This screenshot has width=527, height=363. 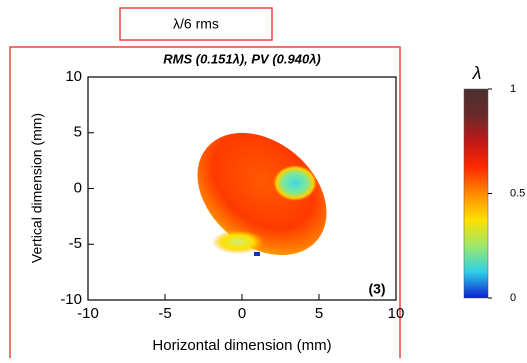 I want to click on wavefront-map, so click(x=262, y=194).